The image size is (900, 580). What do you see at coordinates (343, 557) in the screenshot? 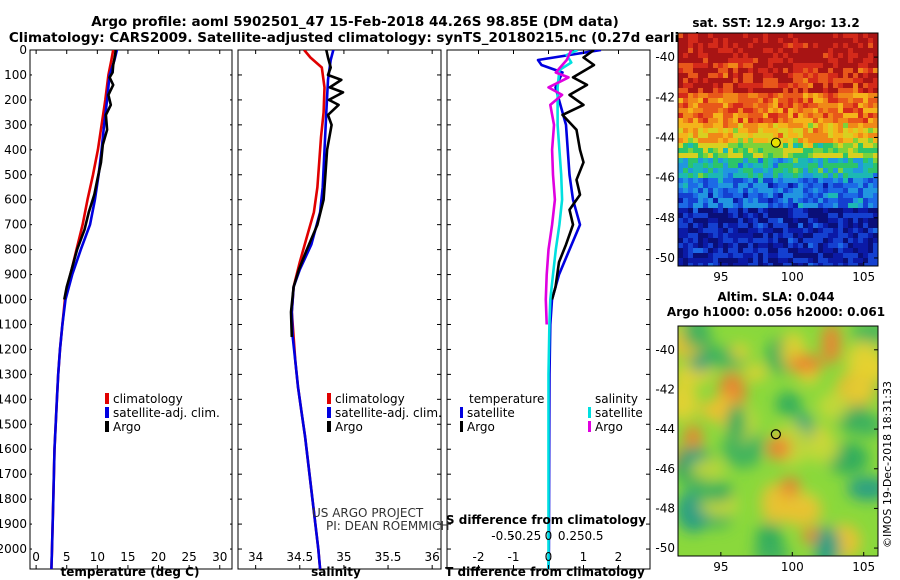
I see `x-tick-label: 35` at bounding box center [343, 557].